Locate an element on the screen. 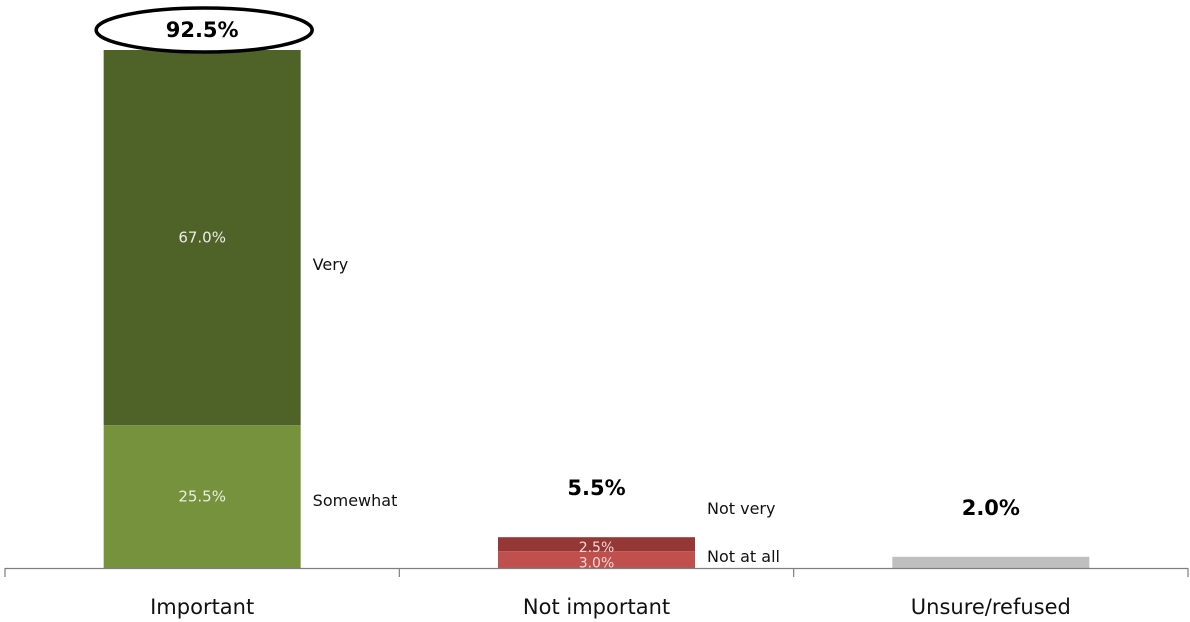  segment-data-label: 25.5% is located at coordinates (202, 497).